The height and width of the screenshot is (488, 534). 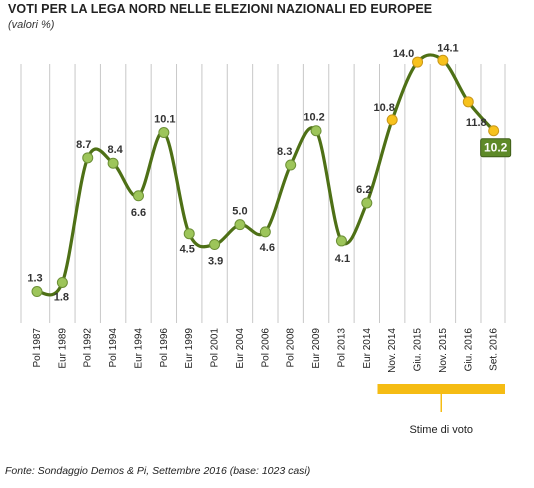 I want to click on x-tick-label: Pol 2013, so click(x=341, y=348).